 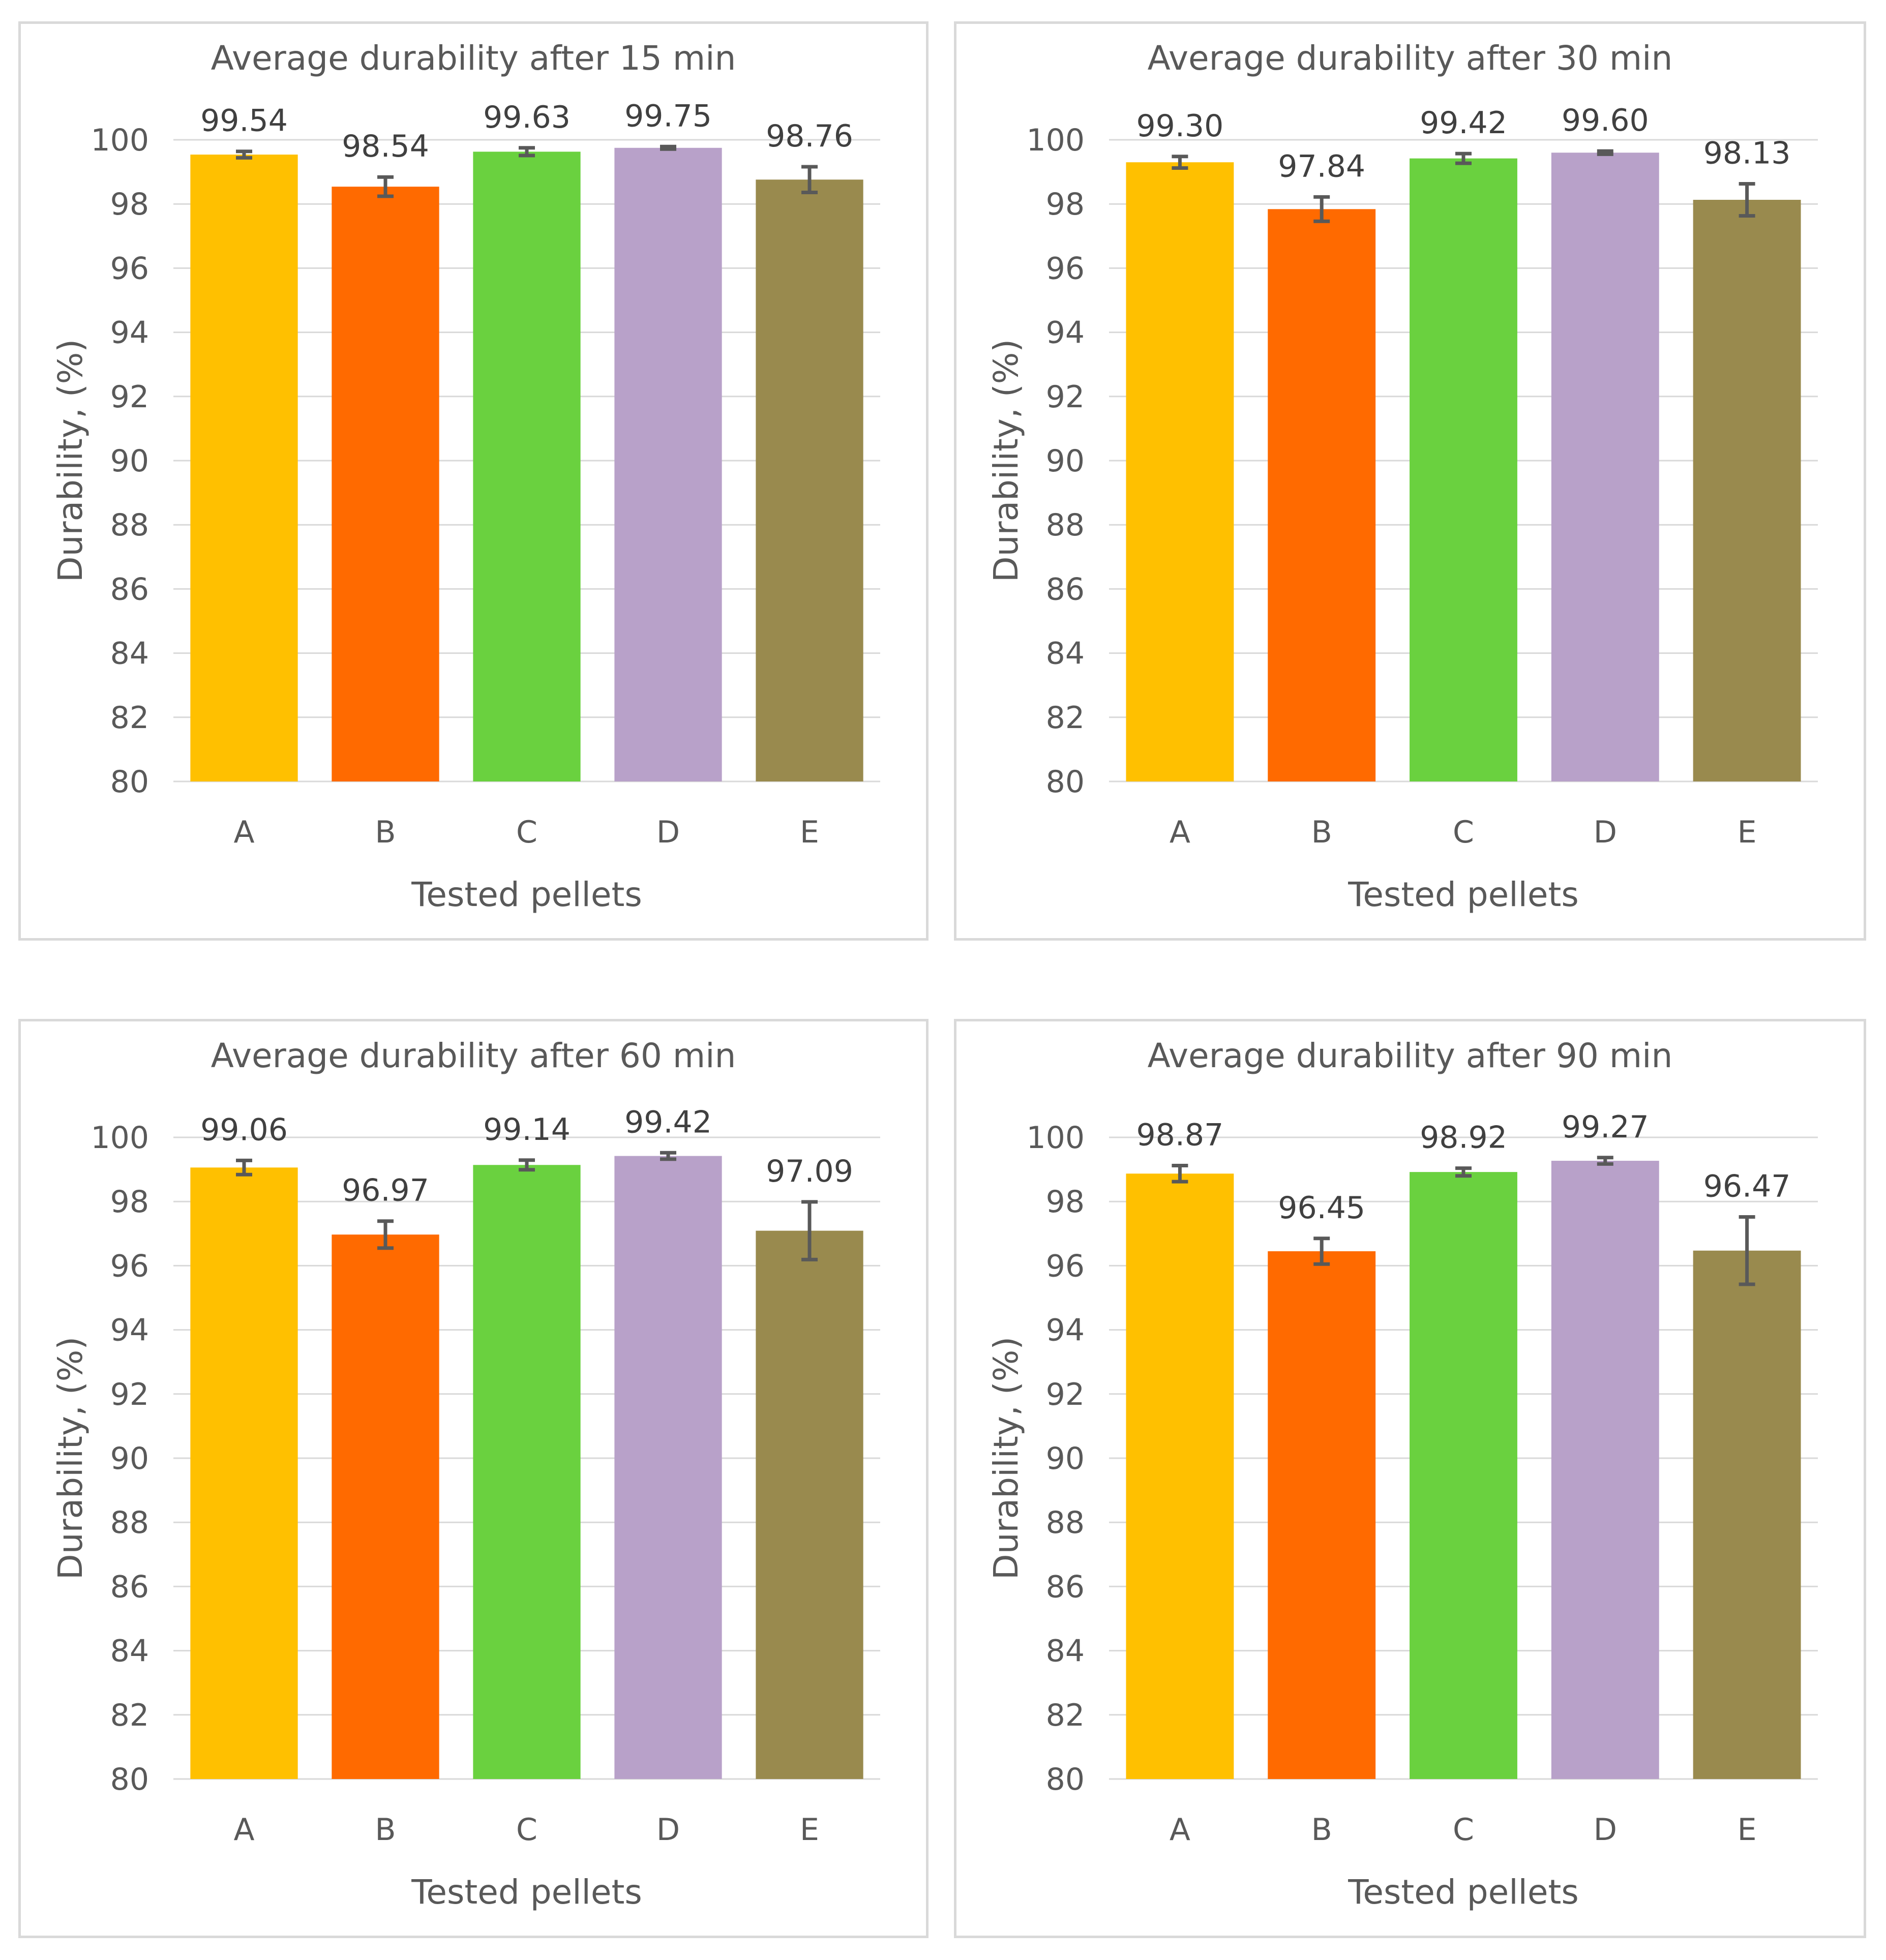 I want to click on chart-title: Average durability after 15 min, so click(x=474, y=58).